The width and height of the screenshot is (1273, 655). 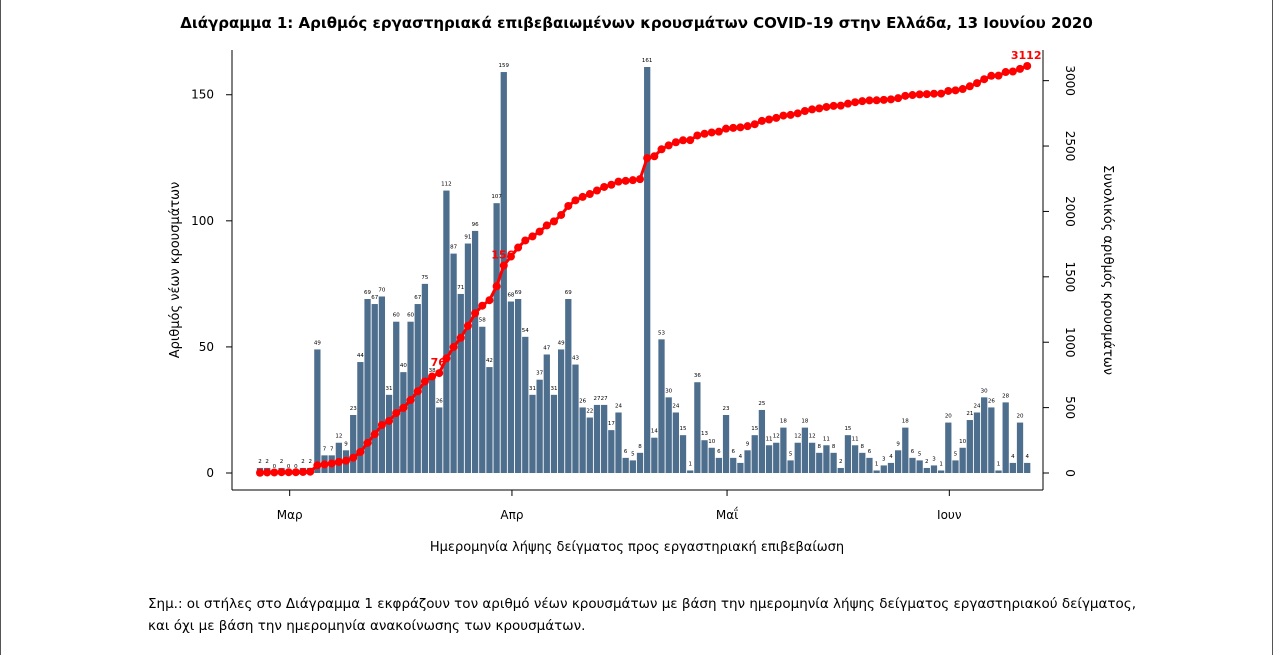 I want to click on bar-value-label: 4, so click(x=1013, y=457).